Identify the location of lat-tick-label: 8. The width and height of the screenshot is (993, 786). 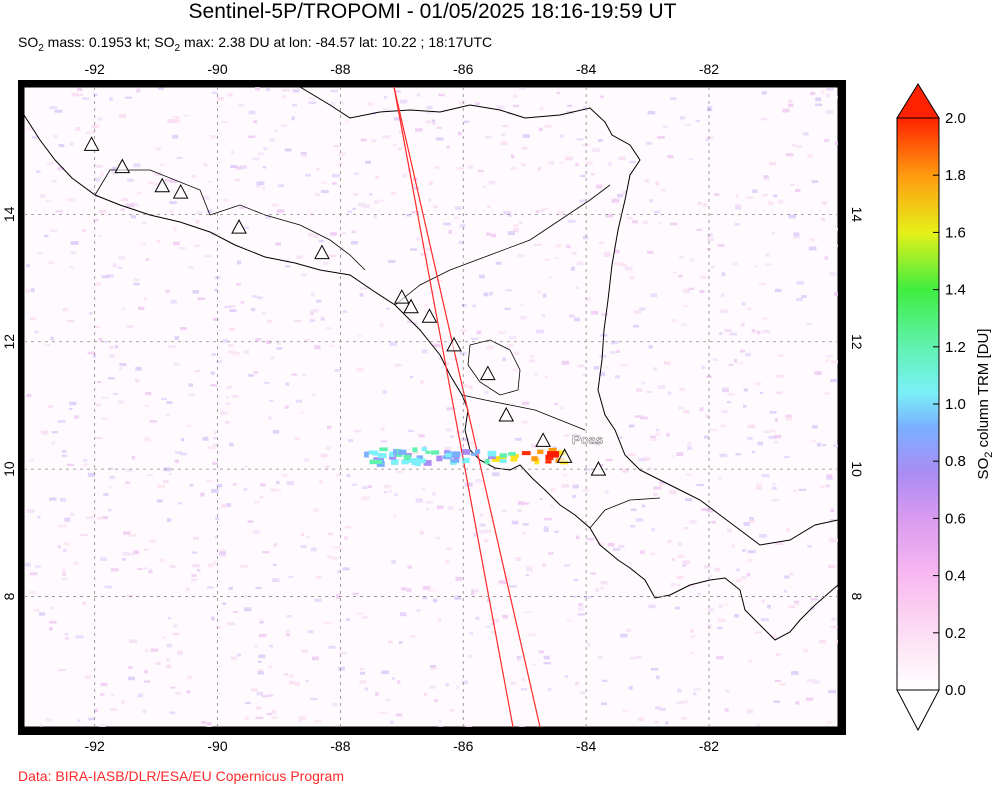
(857, 597).